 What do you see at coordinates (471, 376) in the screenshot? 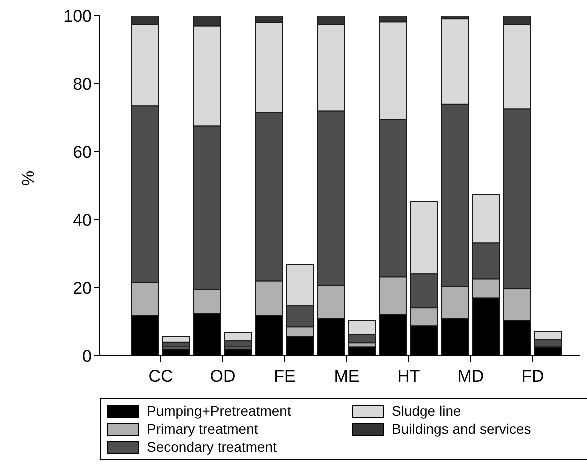
I see `x-tick-label: MD` at bounding box center [471, 376].